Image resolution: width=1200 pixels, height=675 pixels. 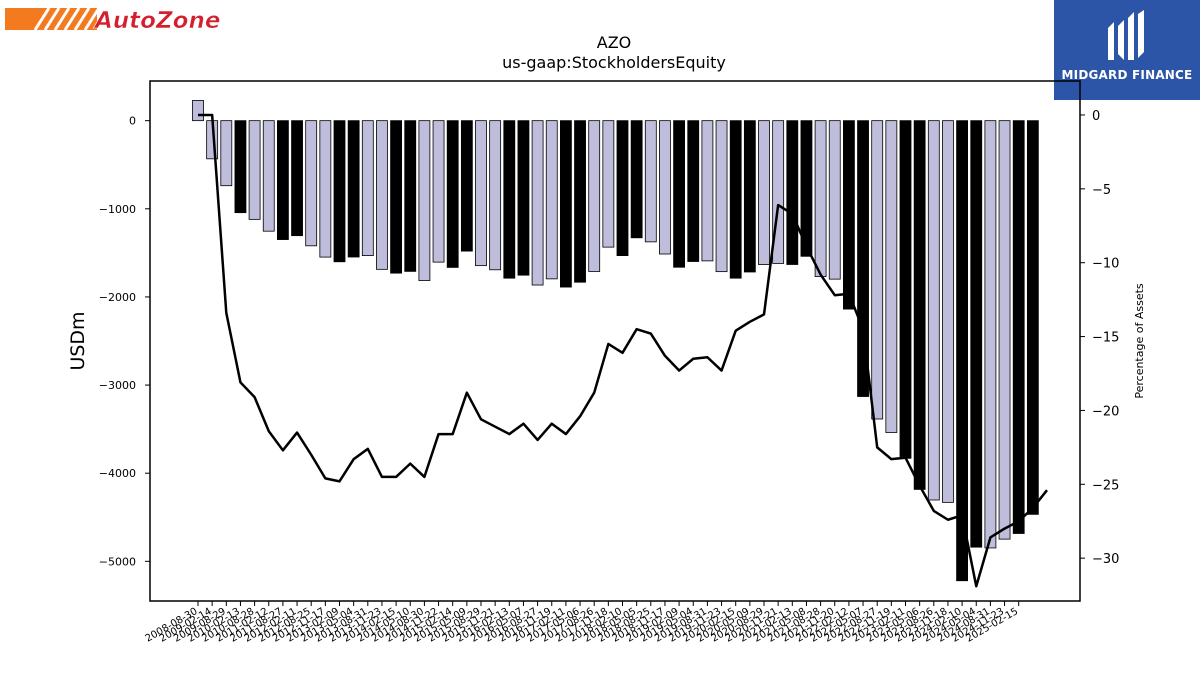 What do you see at coordinates (1096, 116) in the screenshot?
I see `y2-tick-label: 0` at bounding box center [1096, 116].